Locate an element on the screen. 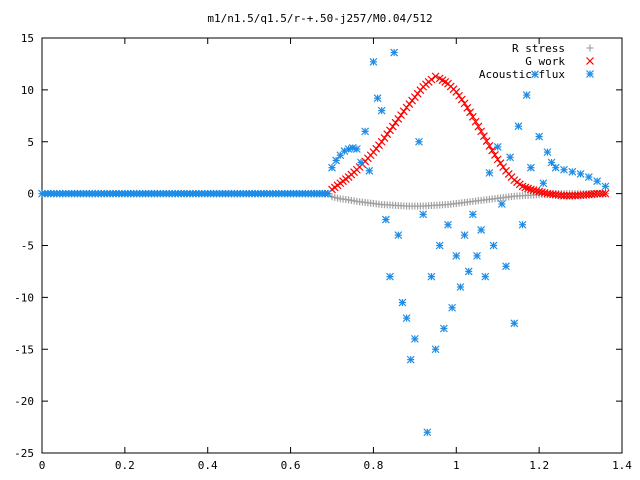 The width and height of the screenshot is (640, 480). y-tick-label: 15 is located at coordinates (27, 38).